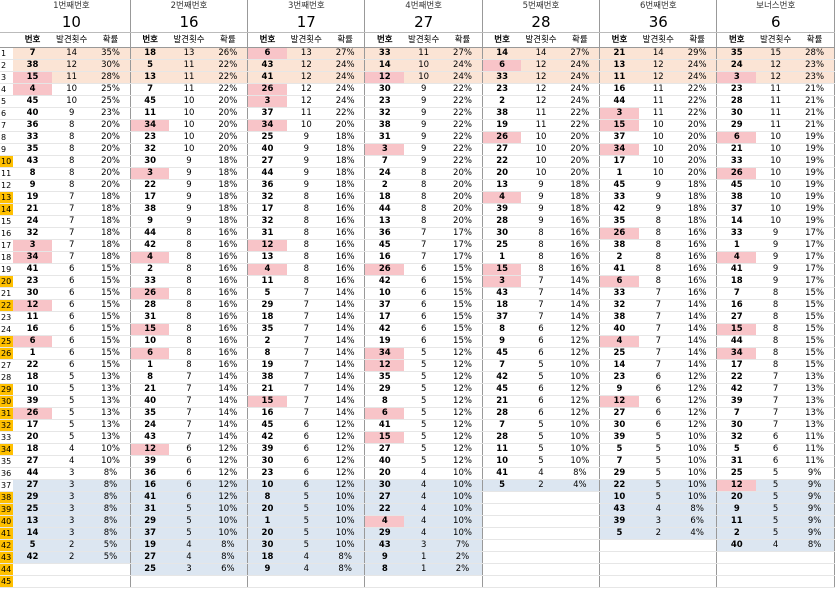  I want to click on cell-number: 3, so click(502, 281).